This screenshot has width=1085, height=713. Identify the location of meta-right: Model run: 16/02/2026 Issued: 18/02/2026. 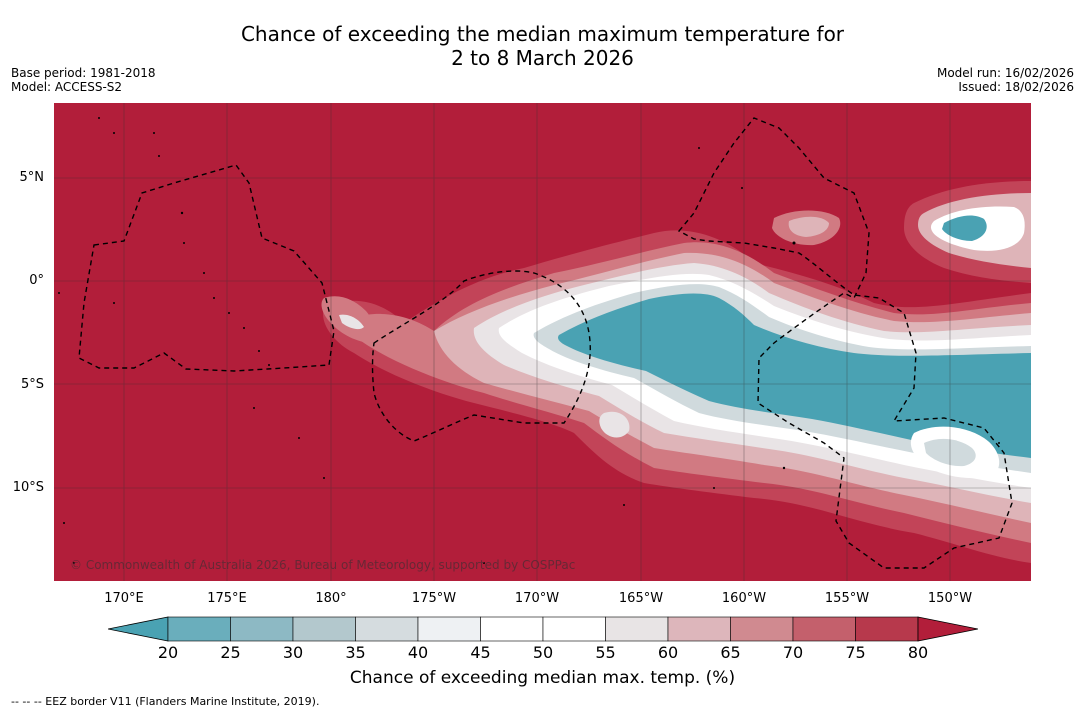
(1005, 80).